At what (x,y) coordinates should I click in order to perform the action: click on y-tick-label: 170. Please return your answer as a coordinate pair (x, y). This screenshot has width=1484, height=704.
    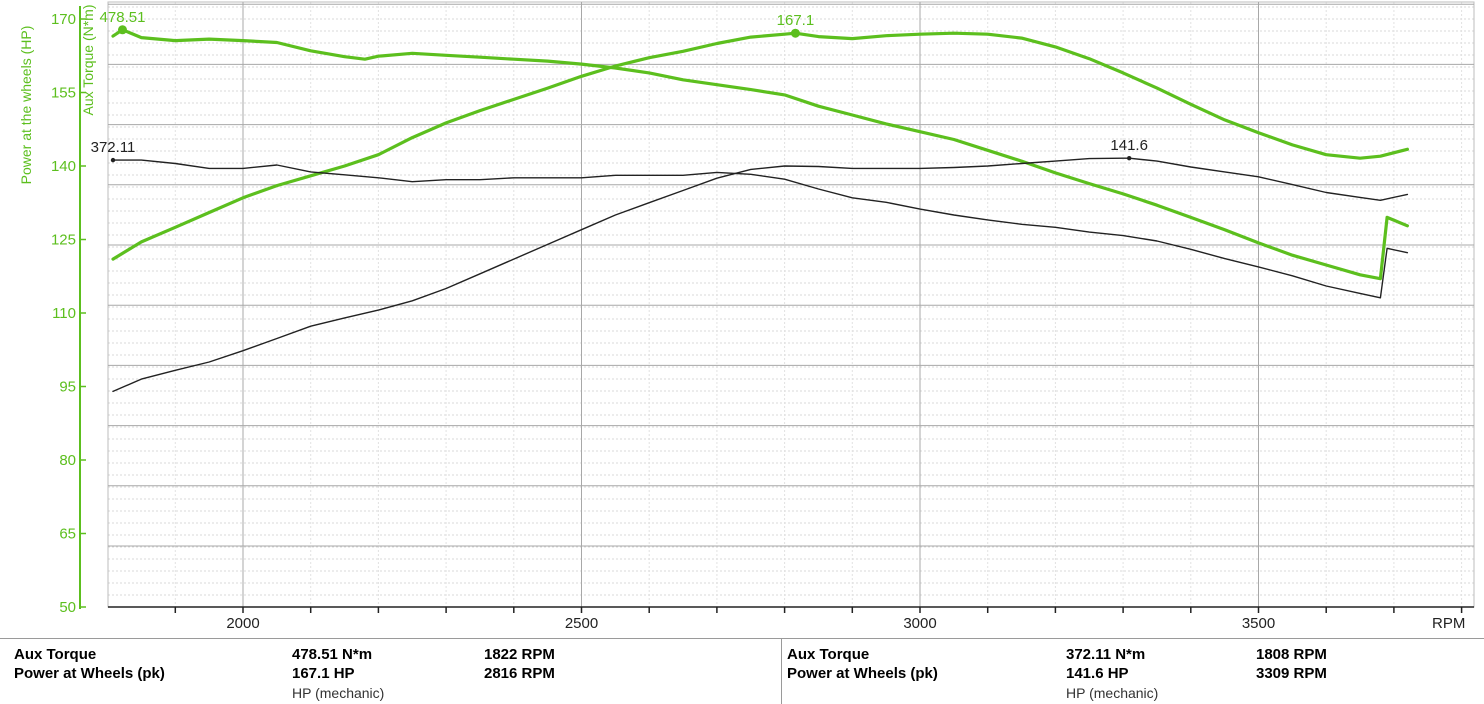
    Looking at the image, I should click on (63, 19).